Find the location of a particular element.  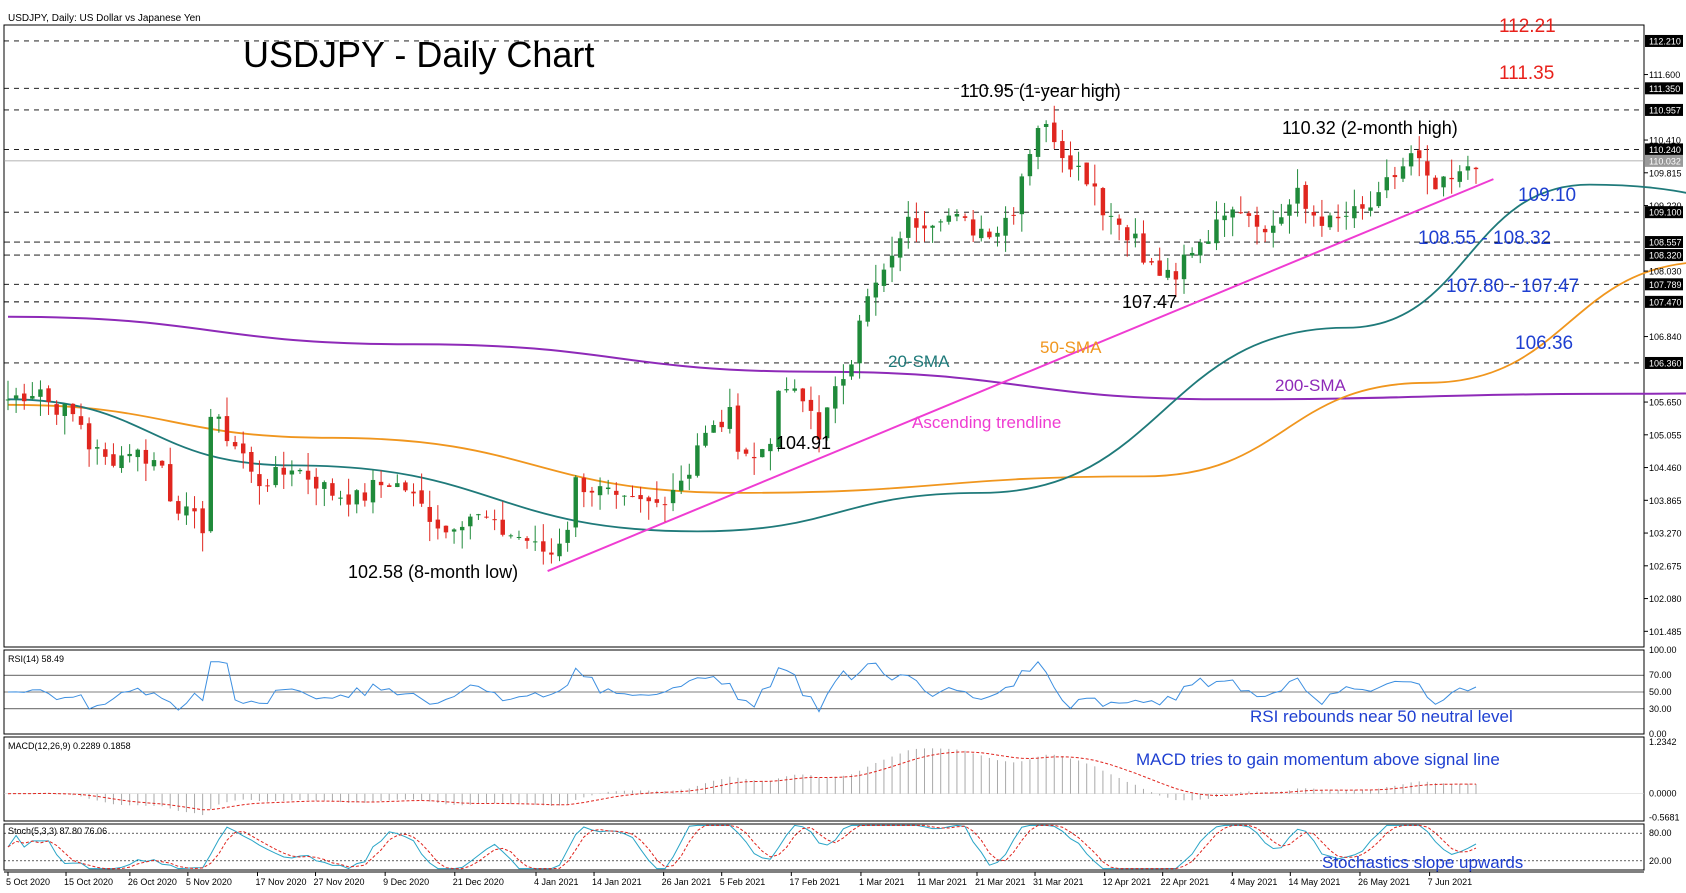

price-tick-label: 108.557 is located at coordinates (1665, 243).